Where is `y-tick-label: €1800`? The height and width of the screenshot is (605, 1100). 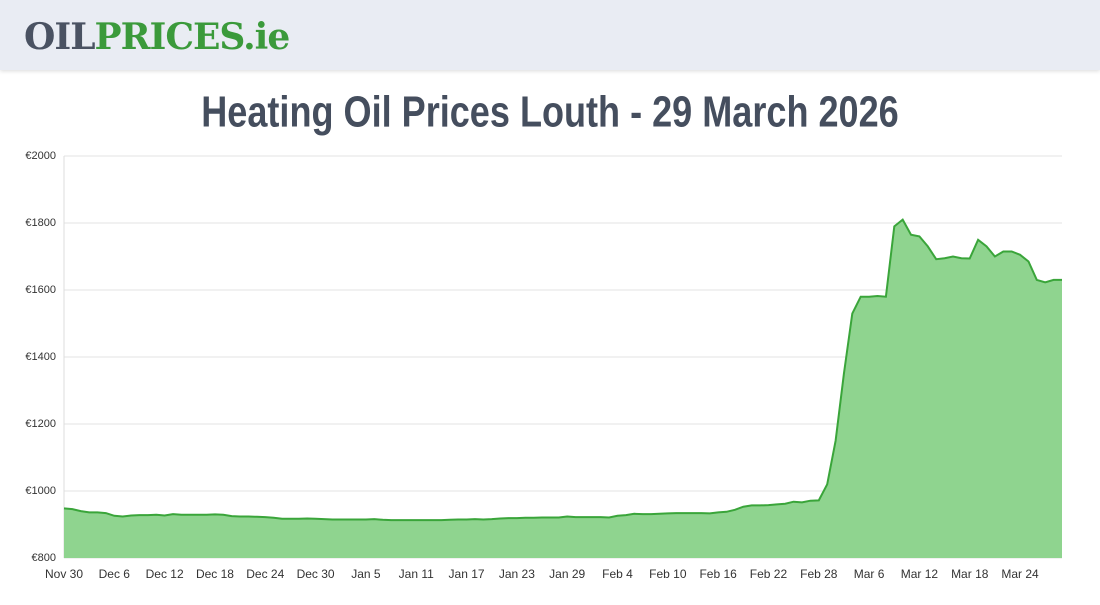 y-tick-label: €1800 is located at coordinates (40, 223).